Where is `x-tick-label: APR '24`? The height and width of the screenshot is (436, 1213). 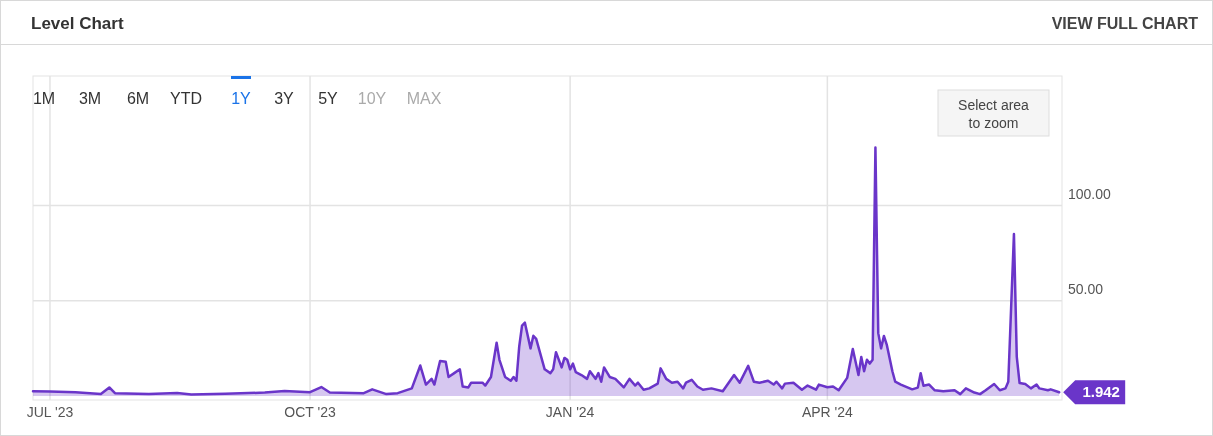
x-tick-label: APR '24 is located at coordinates (827, 412).